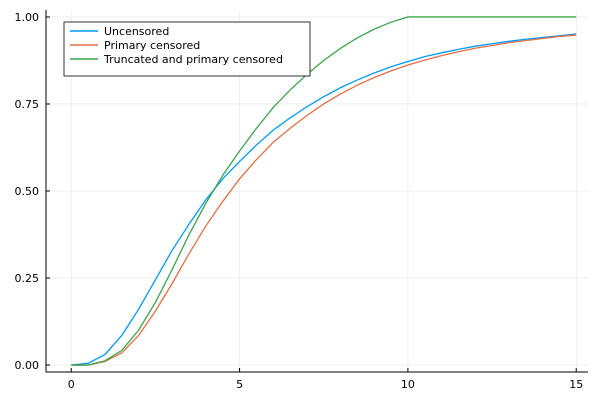  Describe the element at coordinates (27, 17) in the screenshot. I see `y-tick-label-4: 1.00` at that location.